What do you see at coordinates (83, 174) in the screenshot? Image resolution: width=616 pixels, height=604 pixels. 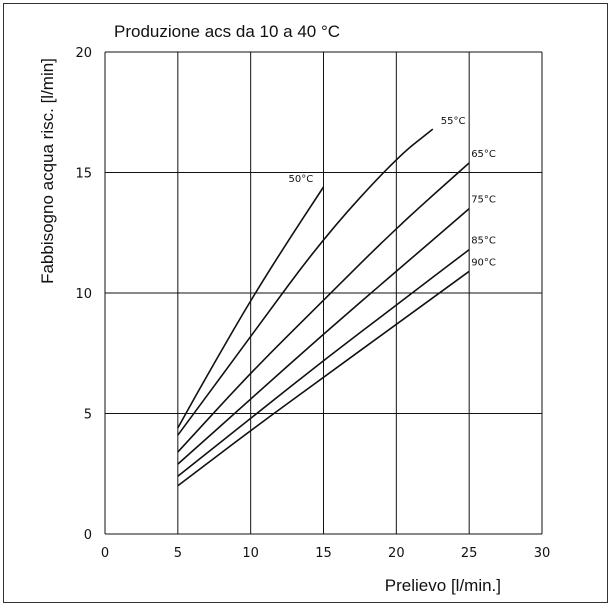 I see `y-tick-label: 15` at bounding box center [83, 174].